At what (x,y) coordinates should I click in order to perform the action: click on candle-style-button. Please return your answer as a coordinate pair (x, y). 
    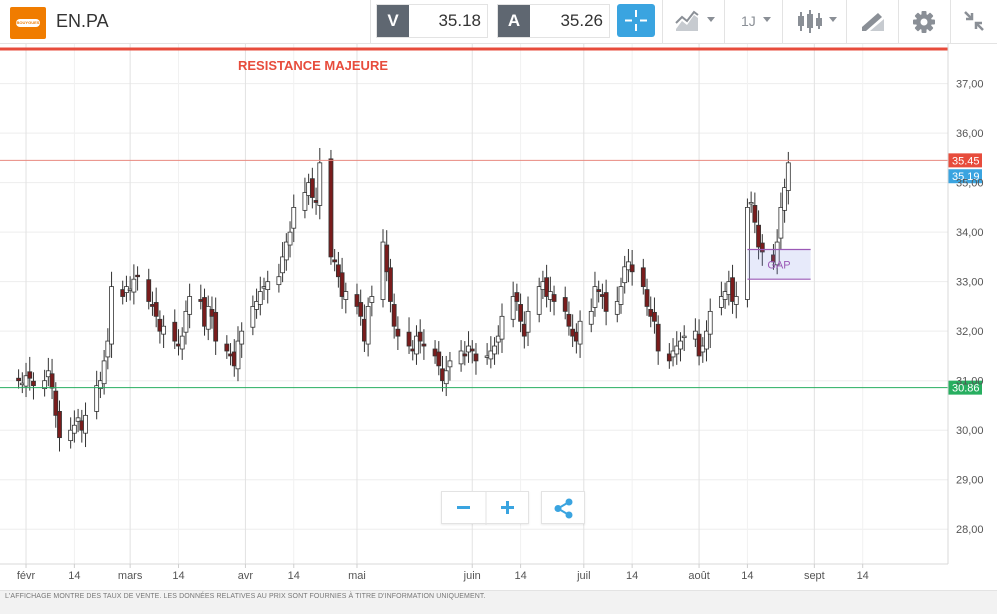
    Looking at the image, I should click on (810, 22).